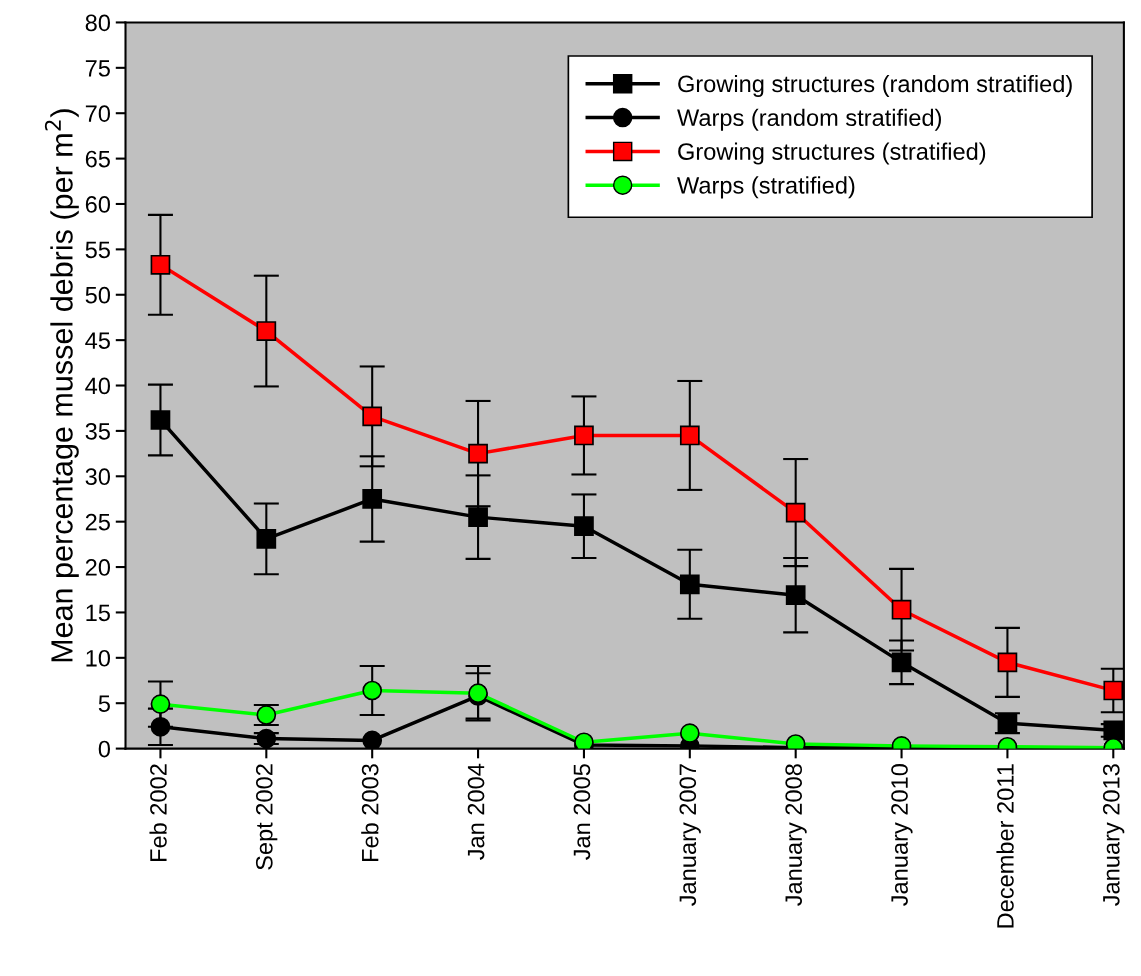 This screenshot has height=976, width=1141. What do you see at coordinates (98, 658) in the screenshot?
I see `y-tick-label: 10` at bounding box center [98, 658].